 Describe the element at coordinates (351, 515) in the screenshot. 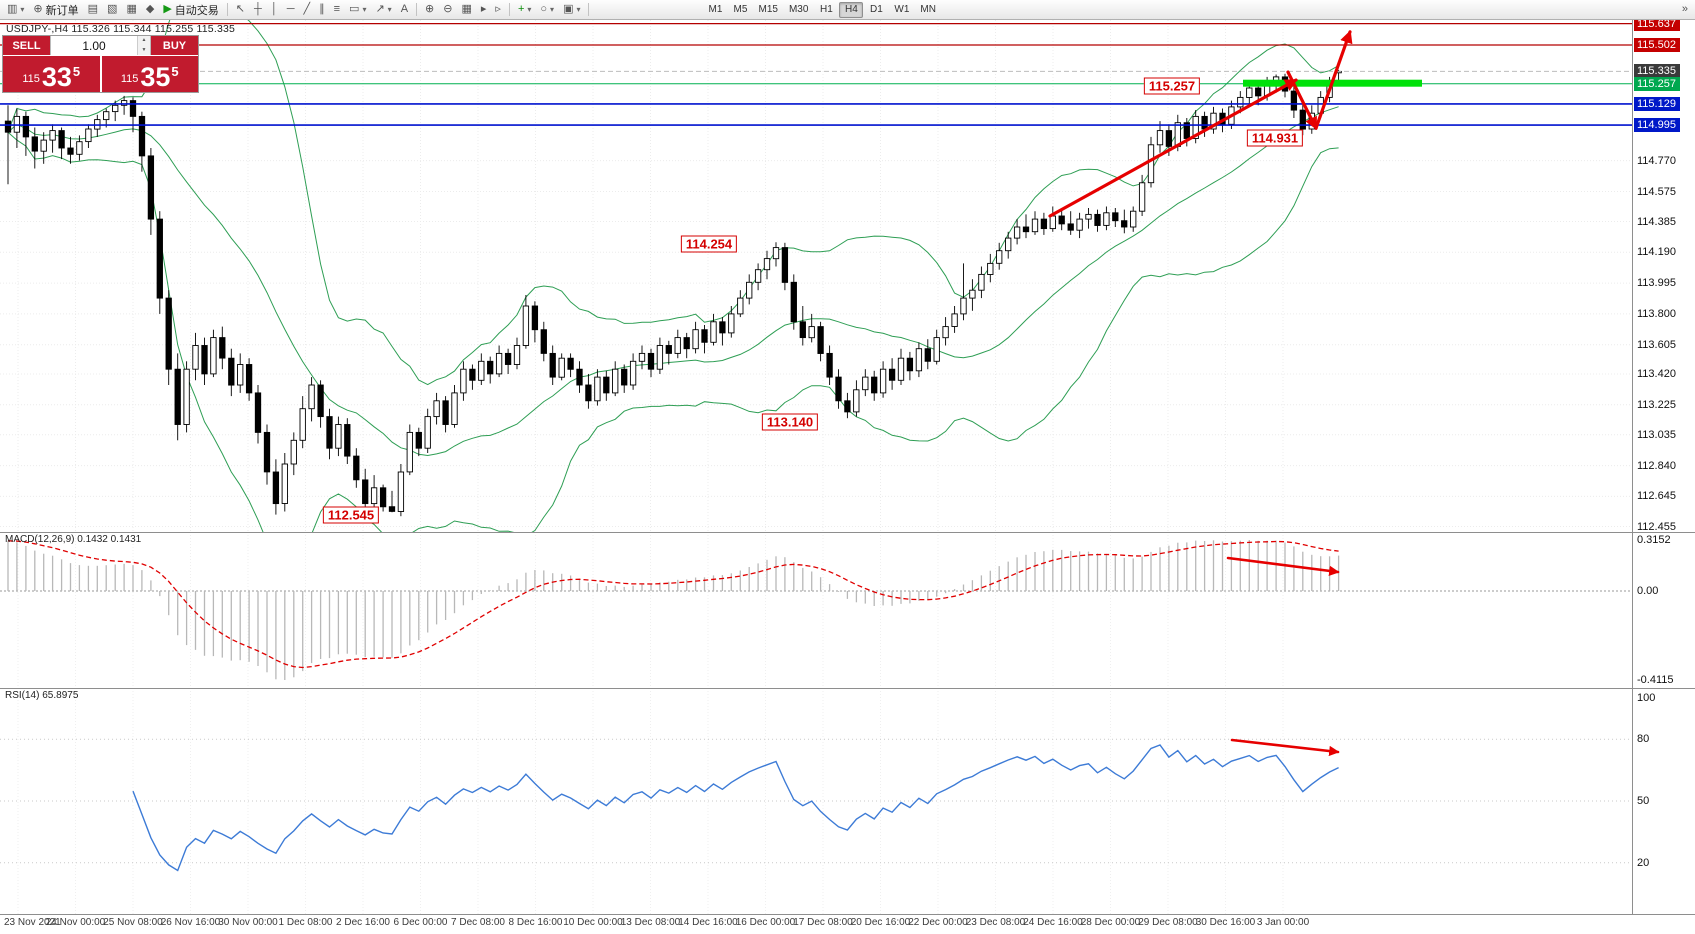

I see `price-callout: 112.545` at that location.